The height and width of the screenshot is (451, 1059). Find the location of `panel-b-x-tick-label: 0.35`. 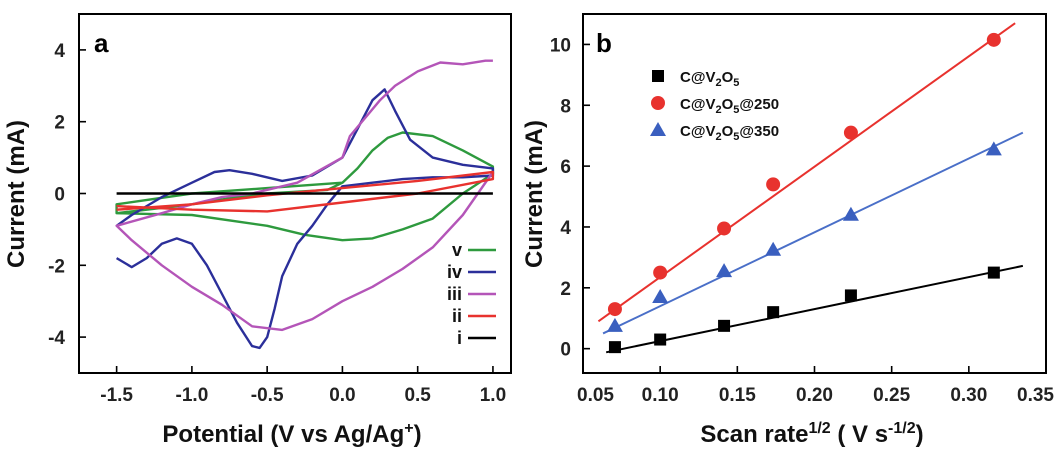

panel-b-x-tick-label: 0.35 is located at coordinates (1035, 395).